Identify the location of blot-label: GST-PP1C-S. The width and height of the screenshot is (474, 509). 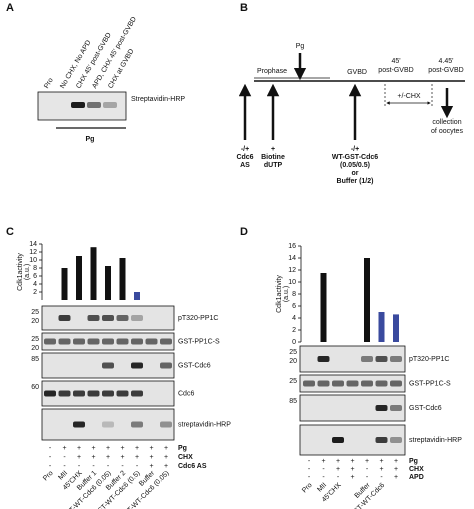
(199, 341).